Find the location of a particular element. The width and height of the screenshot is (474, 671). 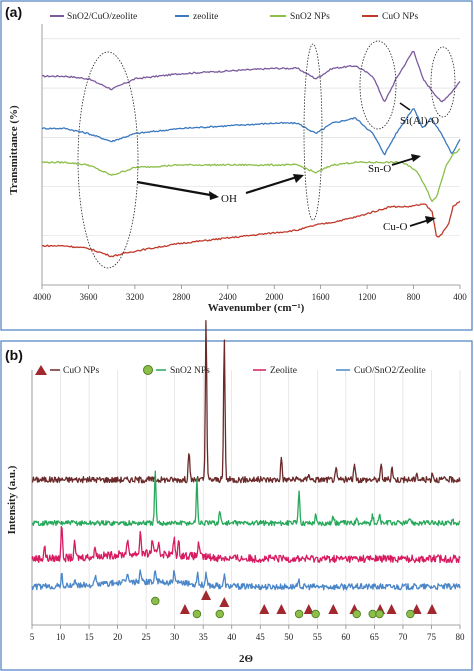

xrd-tick-label: 45 is located at coordinates (261, 637).